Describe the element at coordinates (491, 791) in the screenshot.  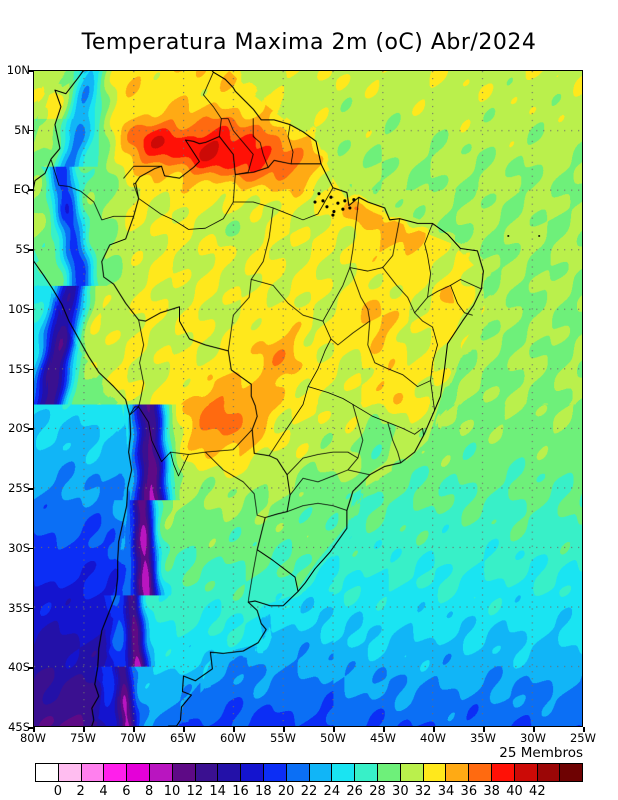
I see `colorbar-tick-label: 38` at that location.